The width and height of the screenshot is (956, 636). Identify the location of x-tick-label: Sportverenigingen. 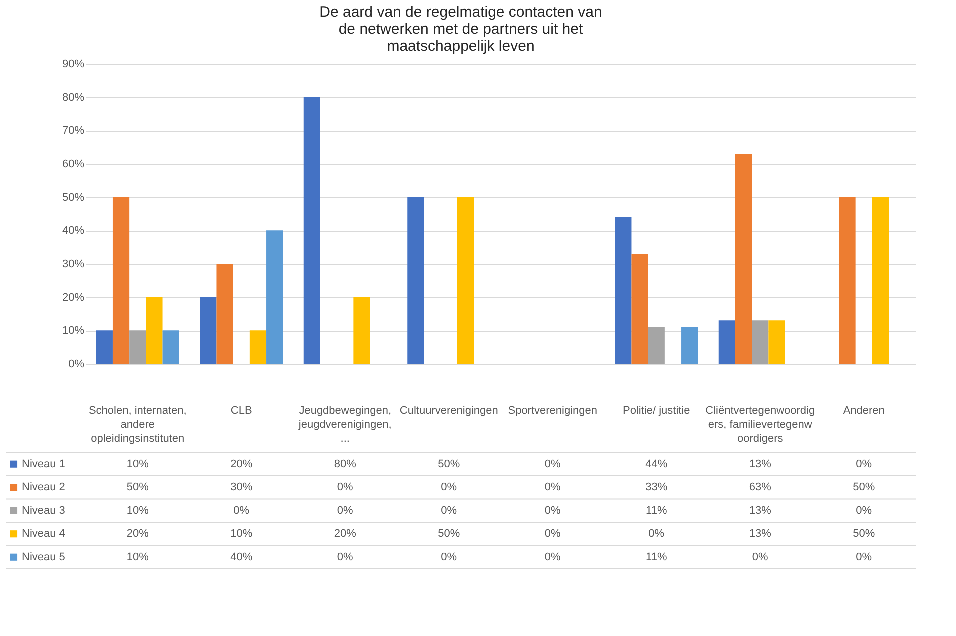
(553, 410).